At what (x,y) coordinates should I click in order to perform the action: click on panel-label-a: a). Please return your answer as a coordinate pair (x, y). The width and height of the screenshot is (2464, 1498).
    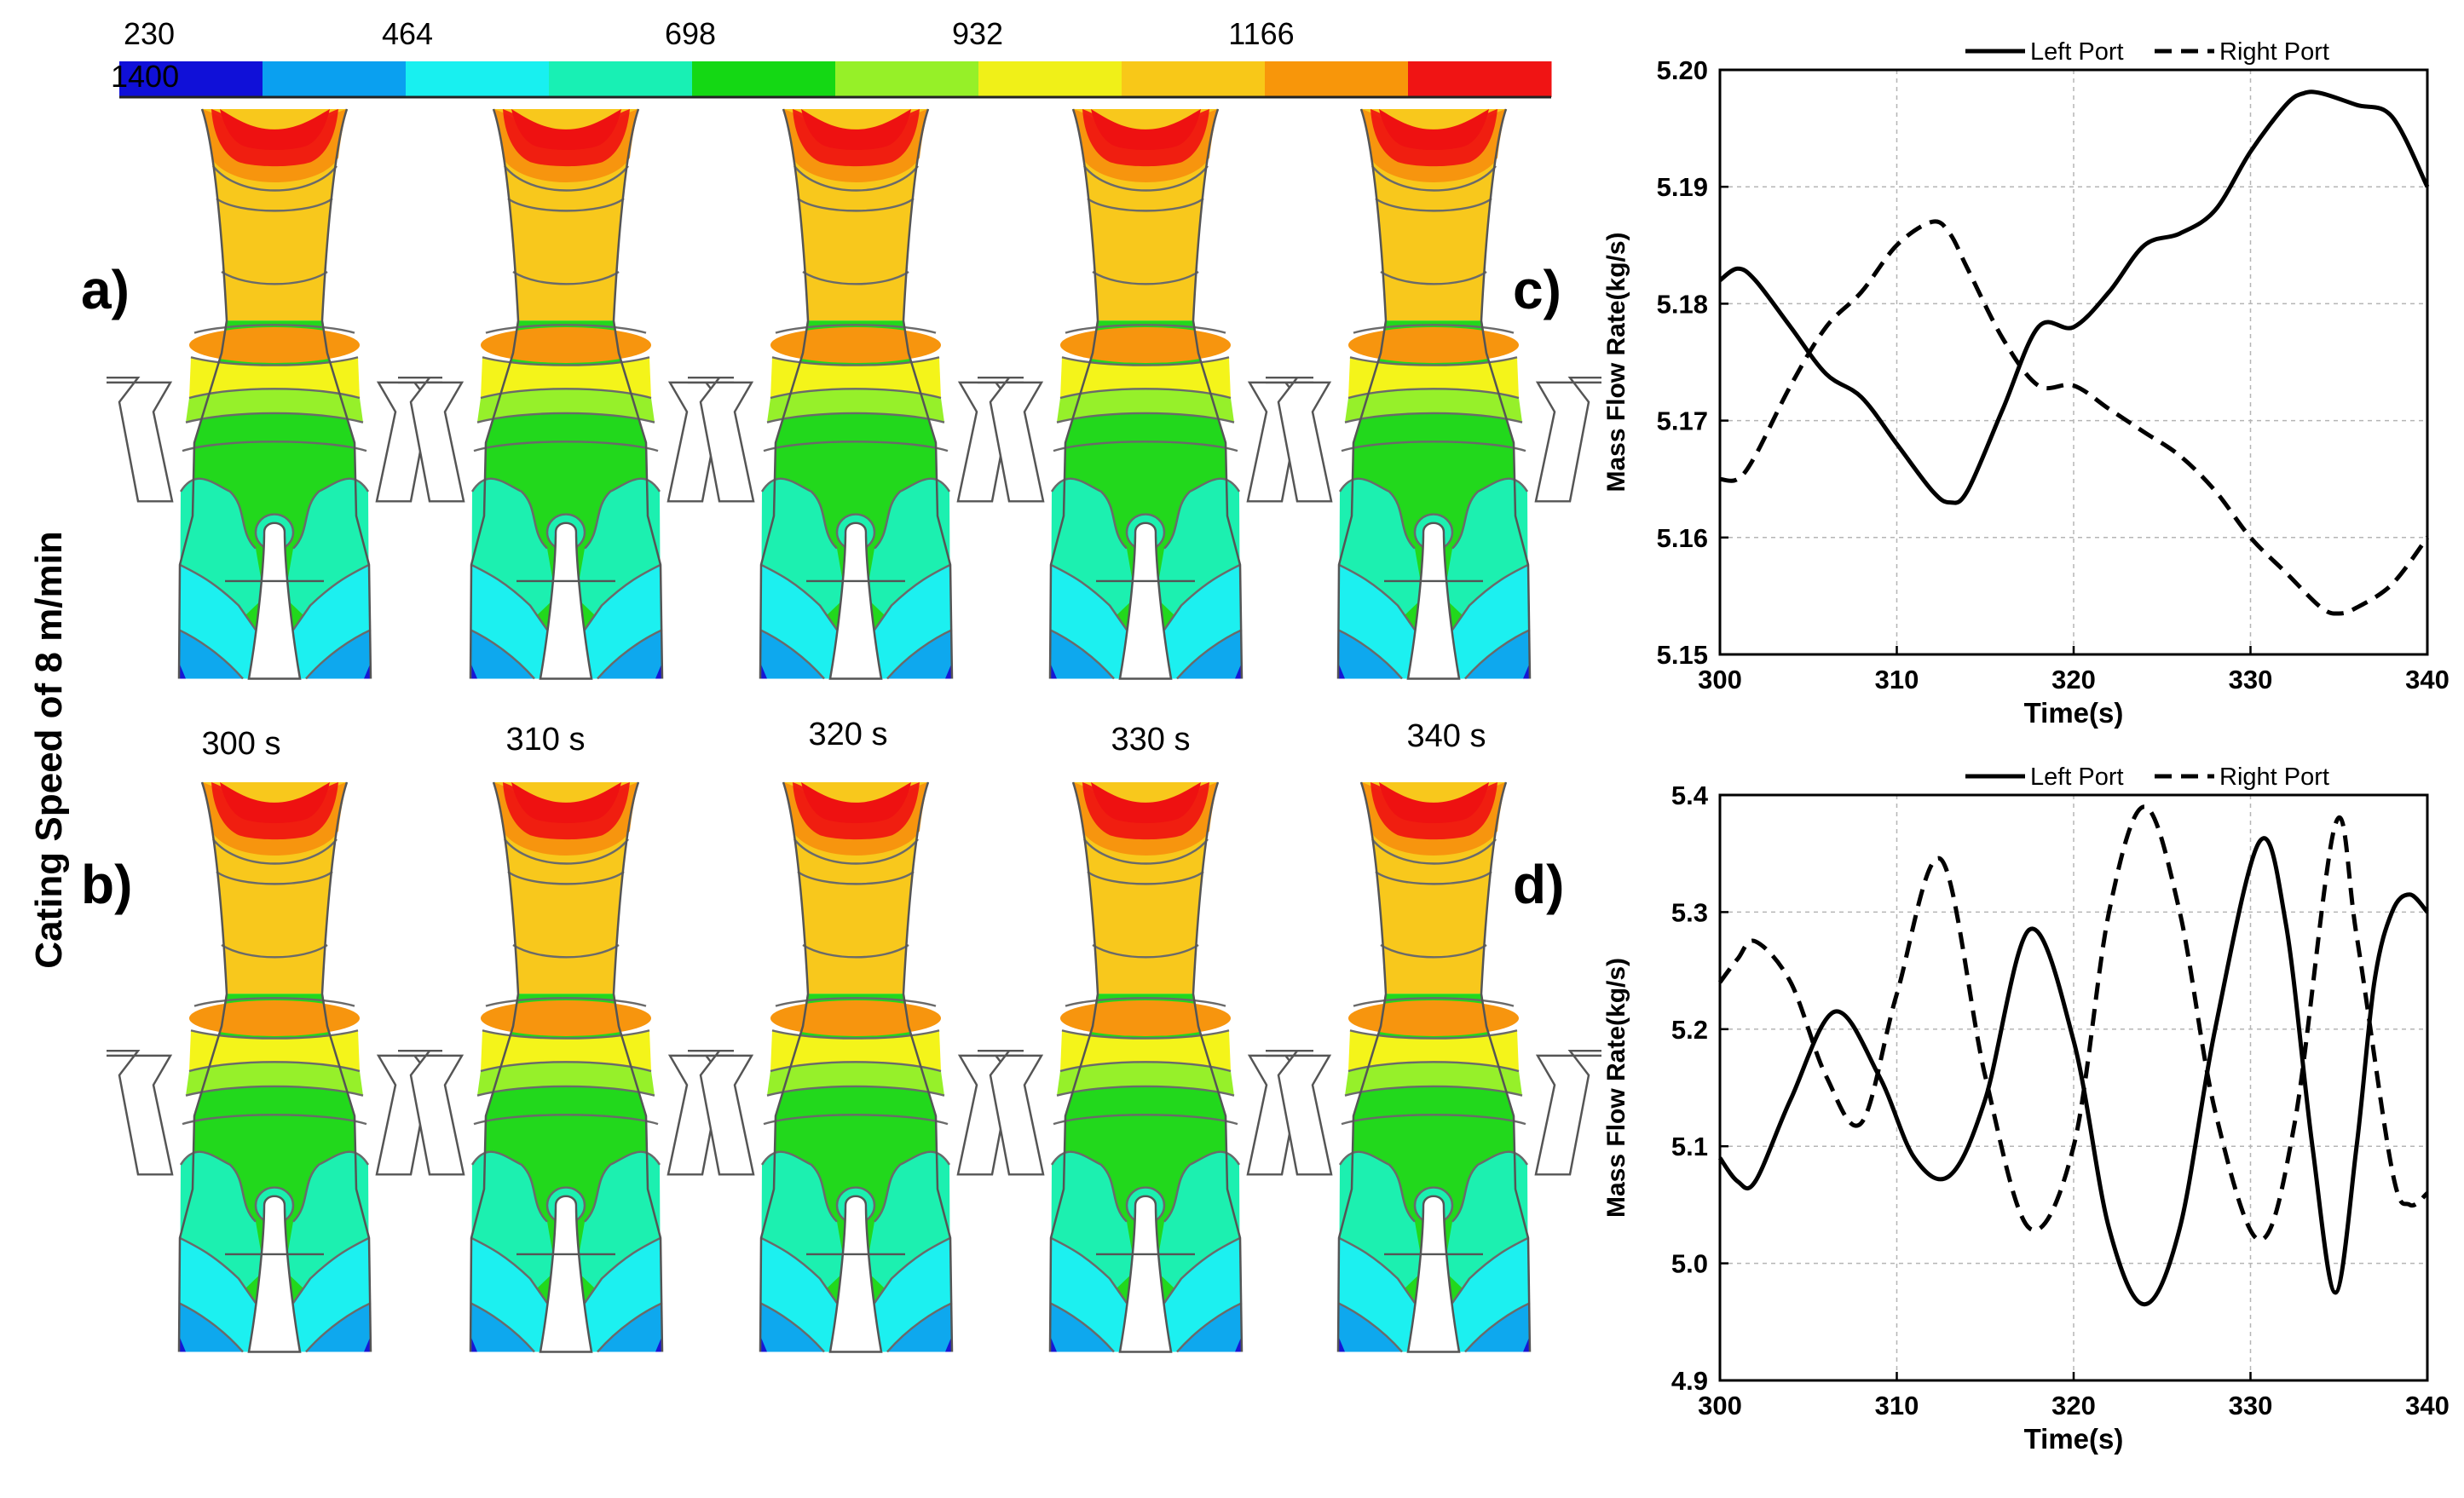
    Looking at the image, I should click on (105, 289).